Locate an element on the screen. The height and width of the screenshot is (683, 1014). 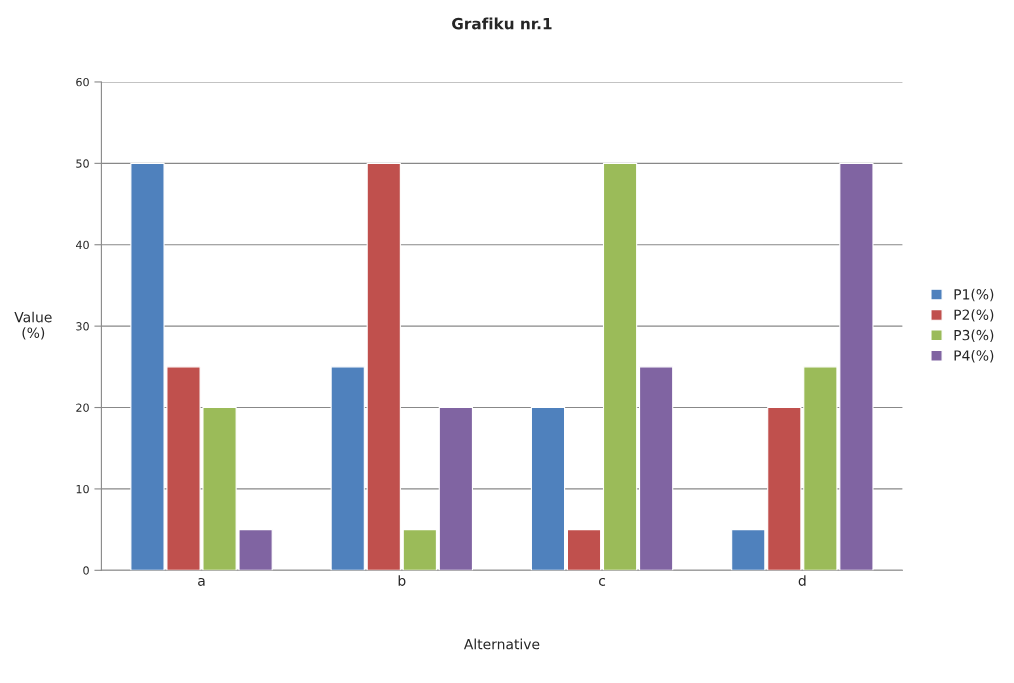
x-tick-label: c is located at coordinates (602, 581).